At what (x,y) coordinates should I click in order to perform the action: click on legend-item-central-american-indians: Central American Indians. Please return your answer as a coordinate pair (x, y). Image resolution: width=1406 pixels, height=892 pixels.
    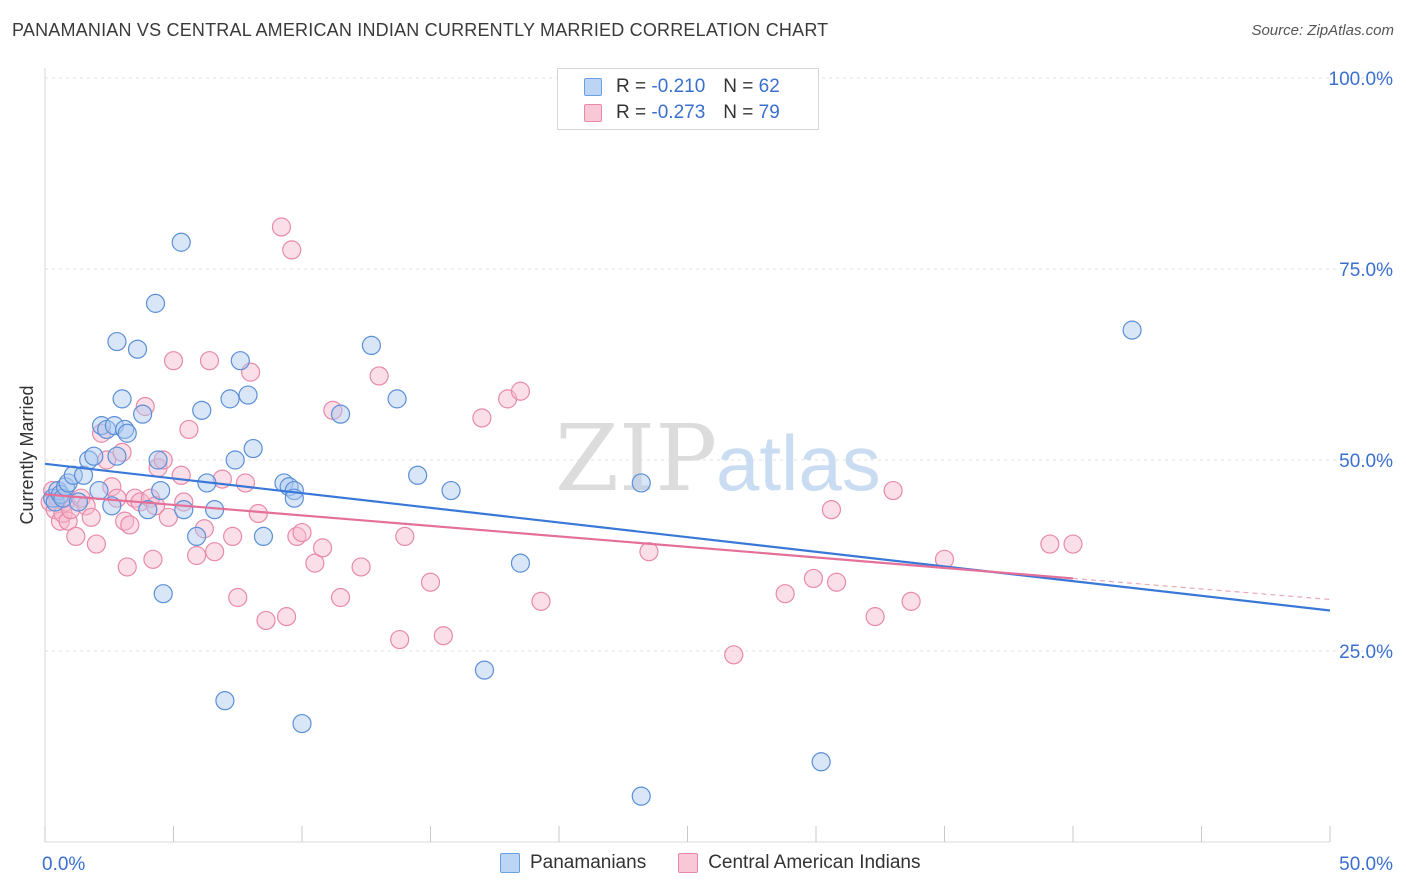
    Looking at the image, I should click on (799, 863).